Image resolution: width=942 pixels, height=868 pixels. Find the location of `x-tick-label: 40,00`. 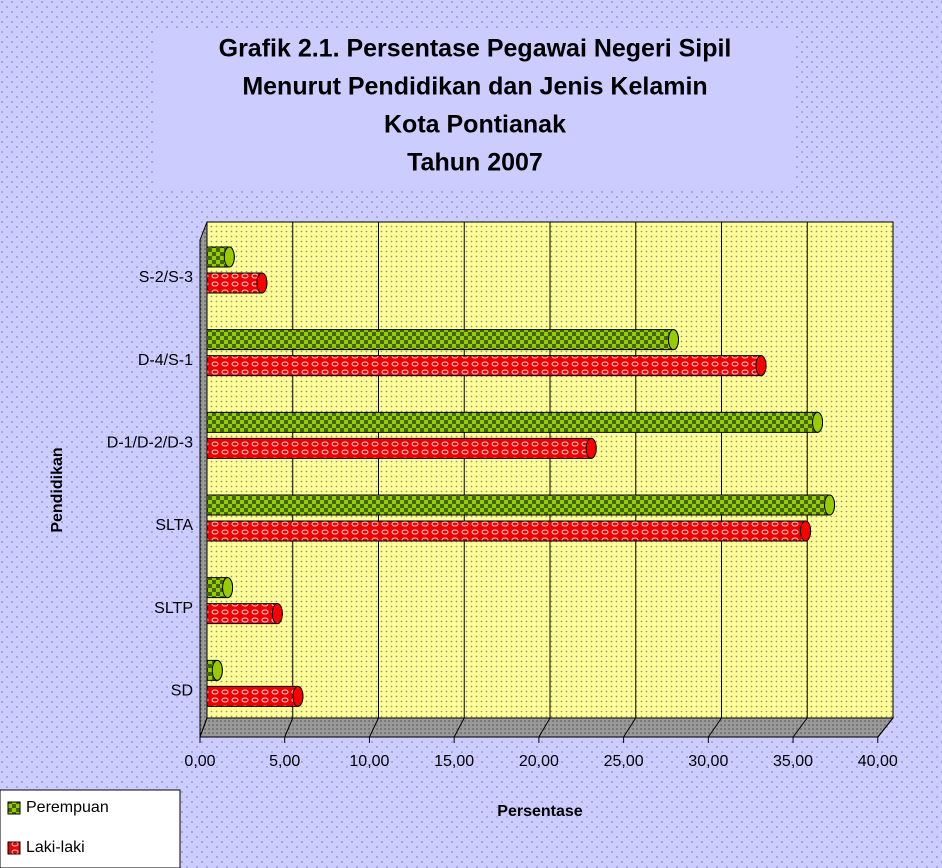

x-tick-label: 40,00 is located at coordinates (878, 761).